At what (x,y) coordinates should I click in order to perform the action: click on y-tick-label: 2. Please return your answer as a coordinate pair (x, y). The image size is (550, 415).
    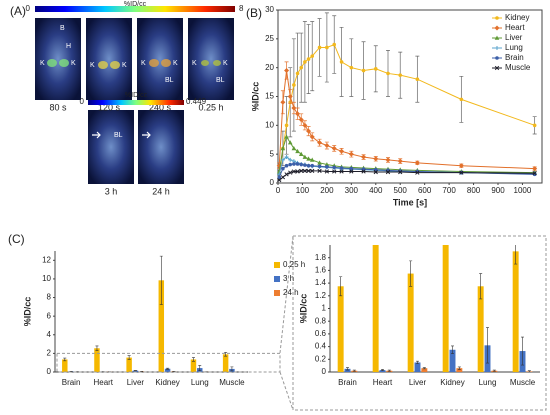
    Looking at the image, I should click on (49, 352).